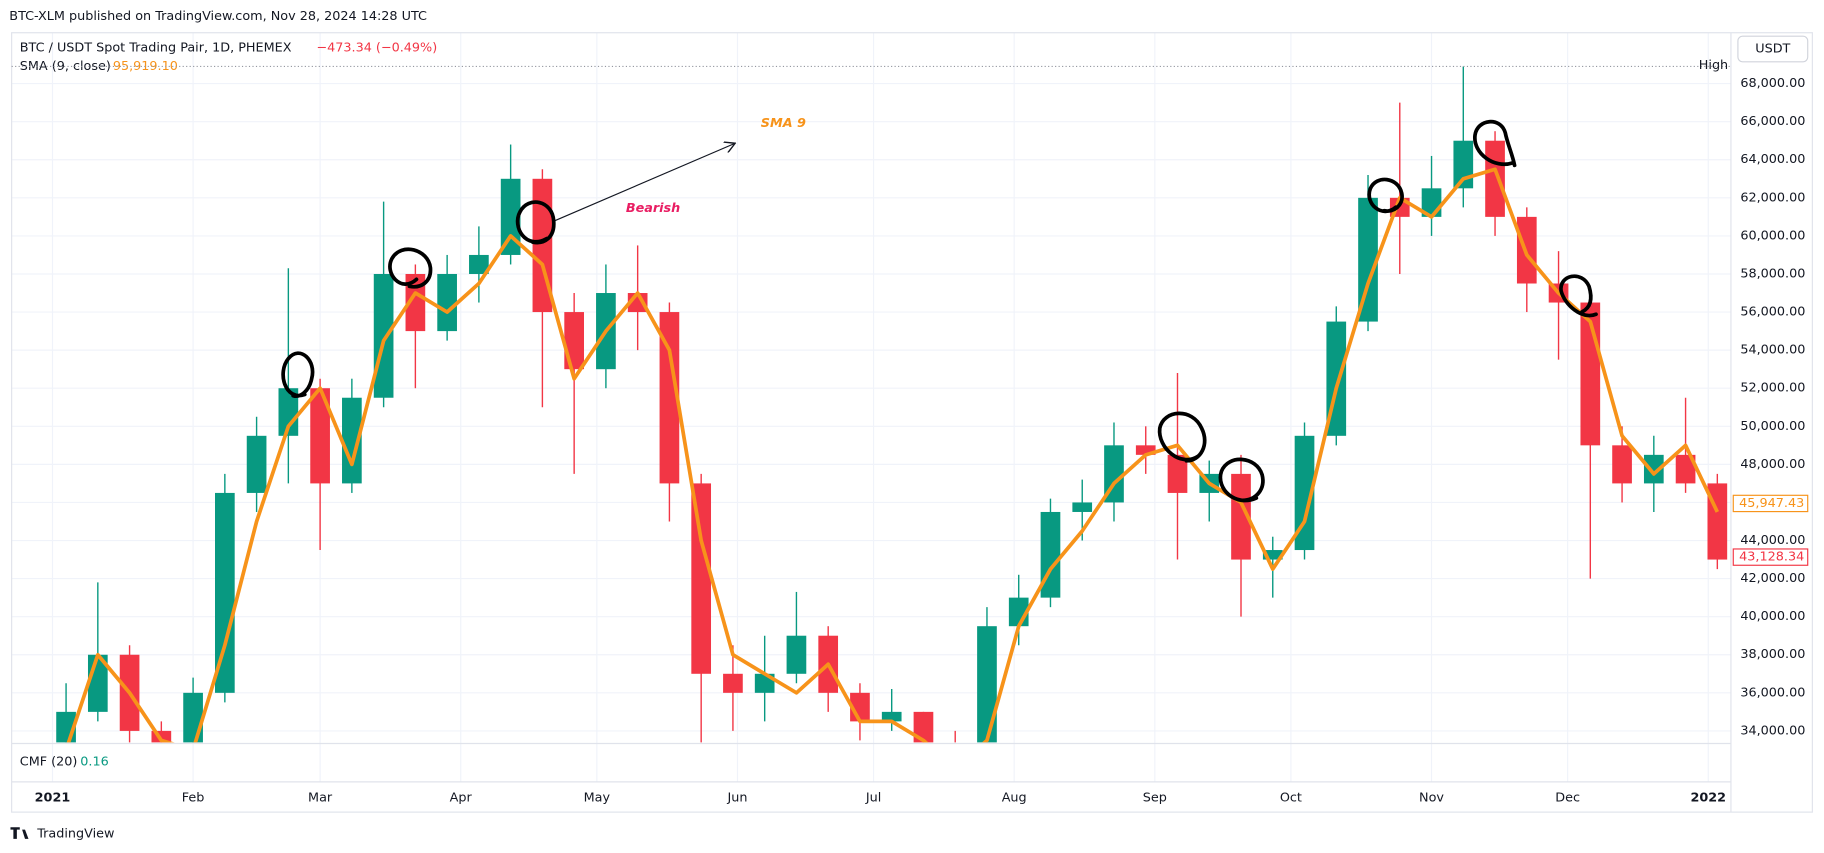 This screenshot has width=1824, height=853. What do you see at coordinates (1772, 159) in the screenshot?
I see `y-tick-label: 64,000.00` at bounding box center [1772, 159].